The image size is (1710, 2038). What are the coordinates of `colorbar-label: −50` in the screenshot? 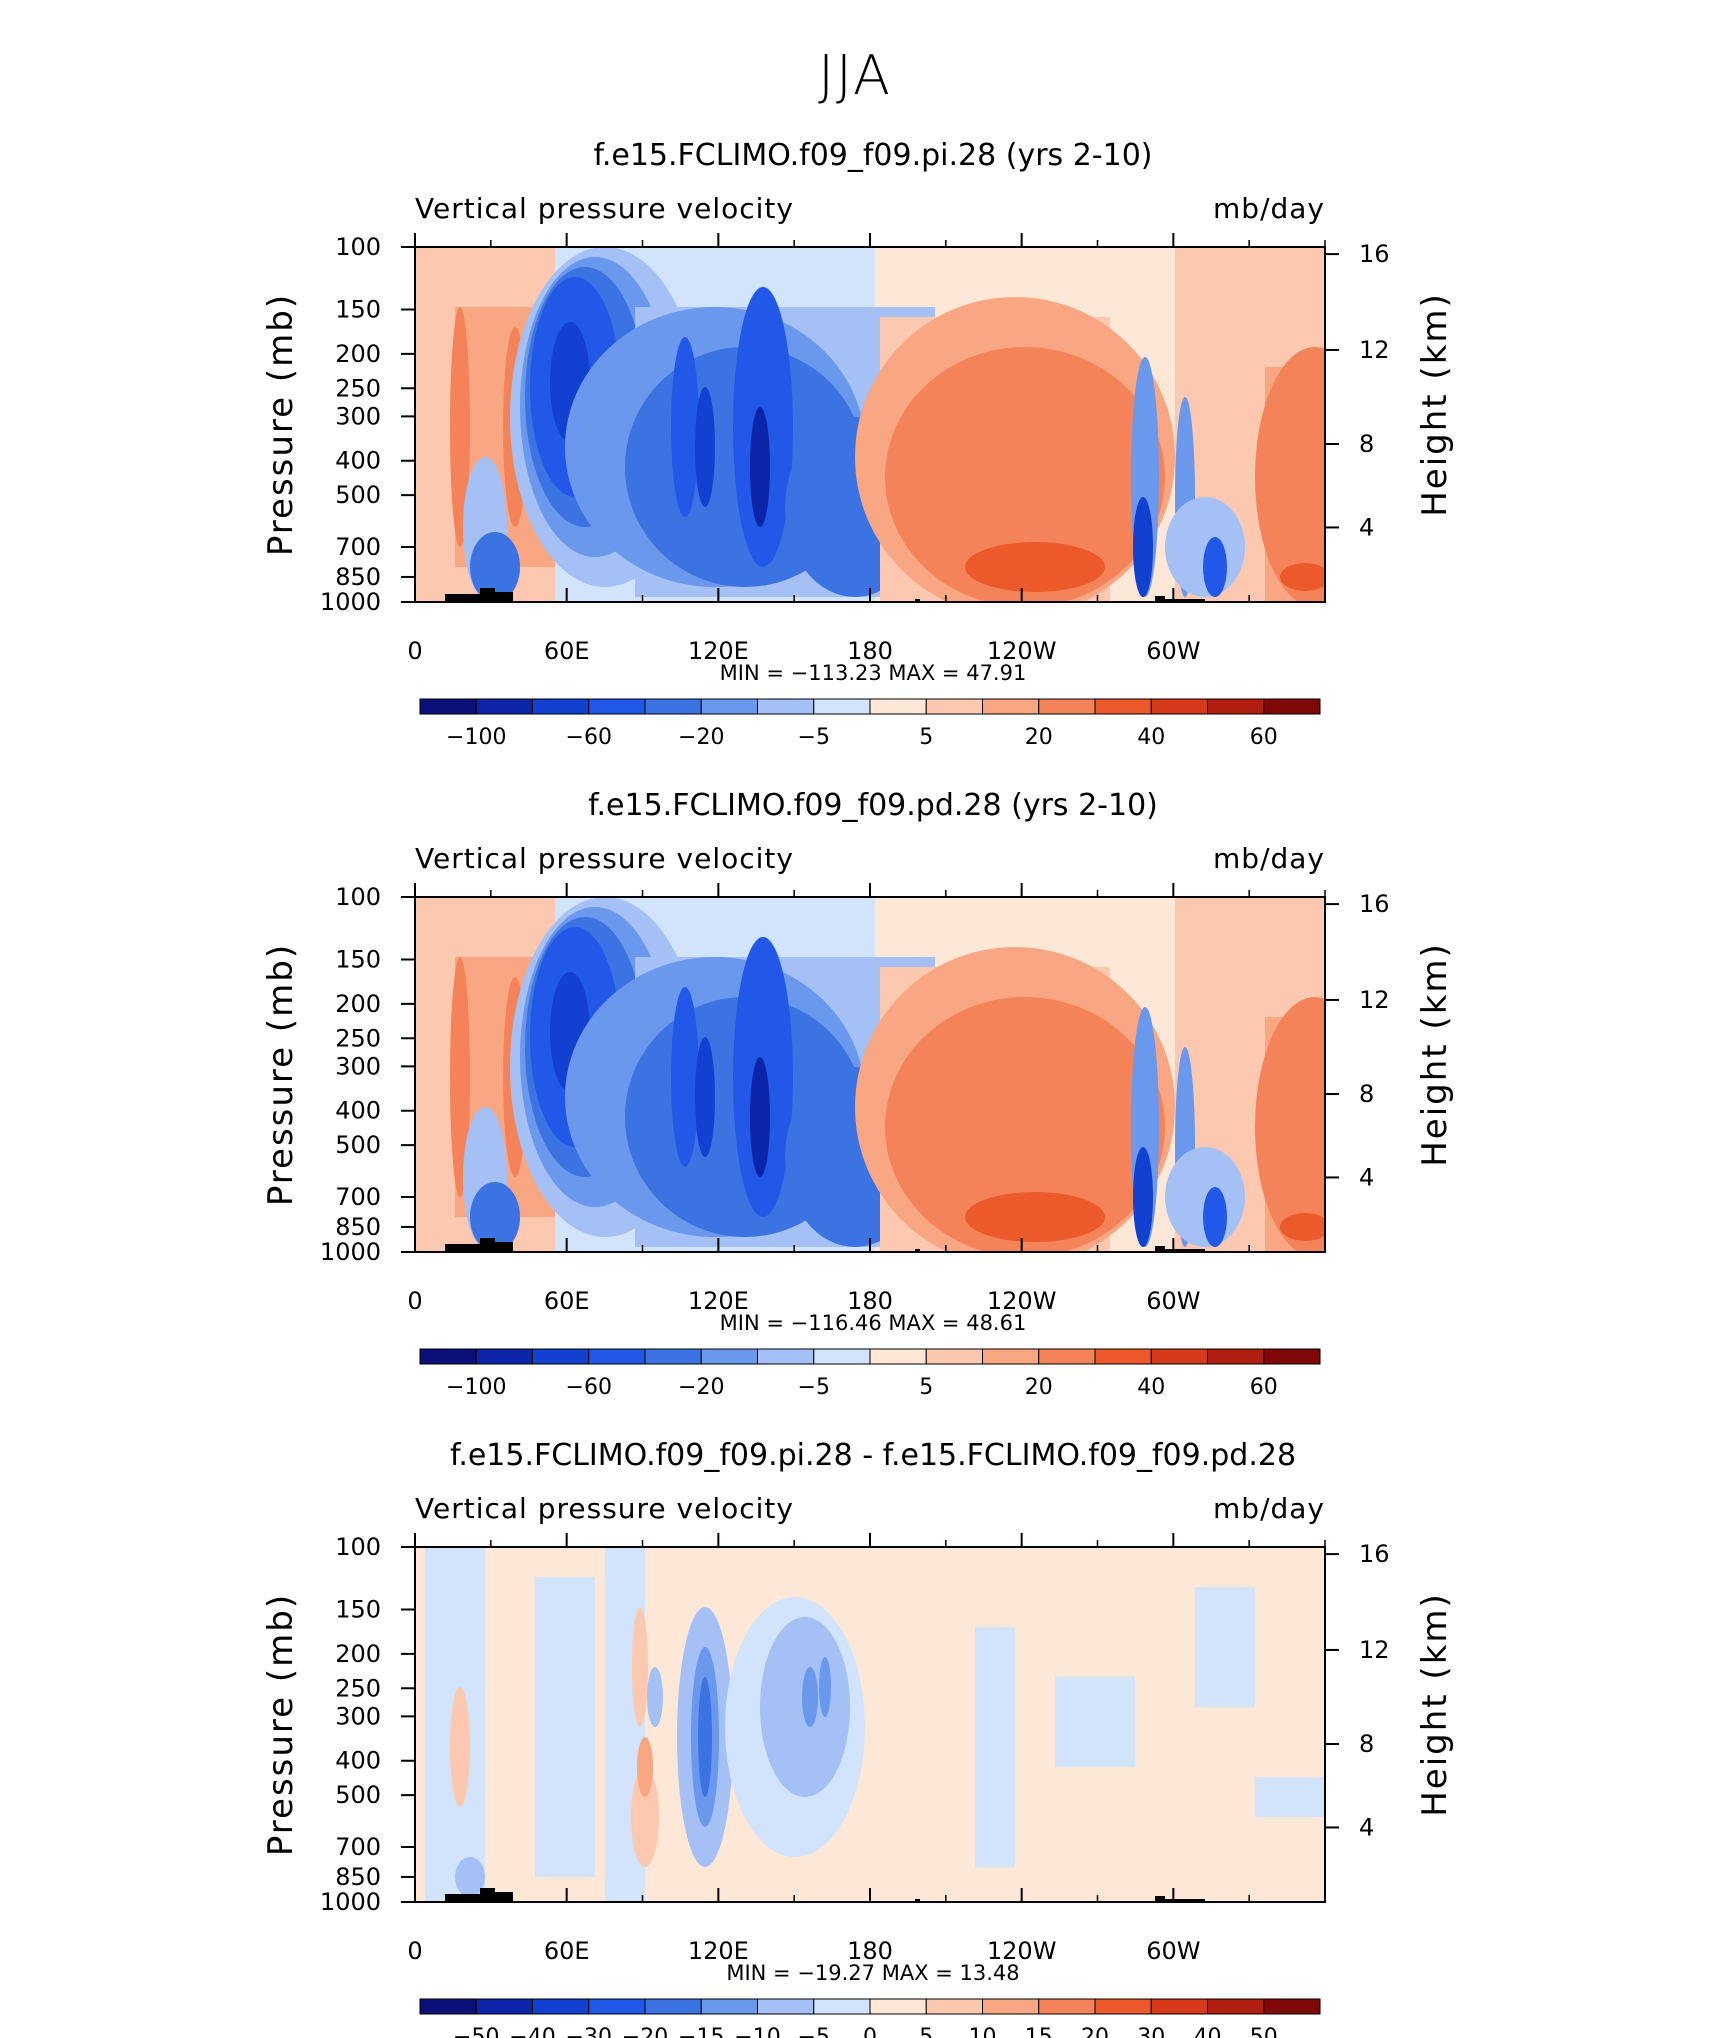 It's located at (476, 2031).